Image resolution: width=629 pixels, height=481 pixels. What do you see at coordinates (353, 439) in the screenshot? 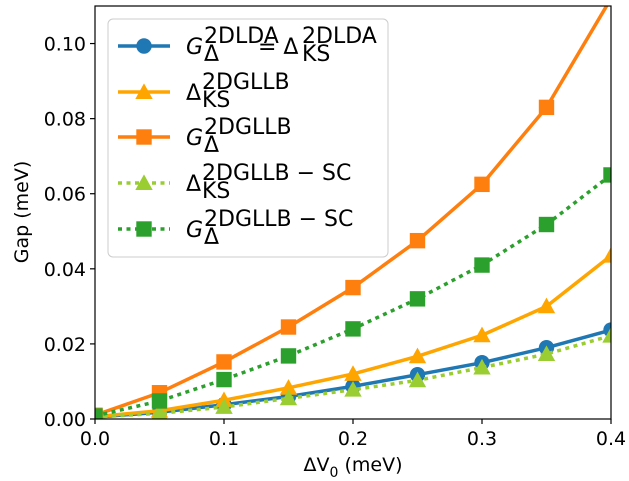
I see `x-tick-label: 0.2` at bounding box center [353, 439].